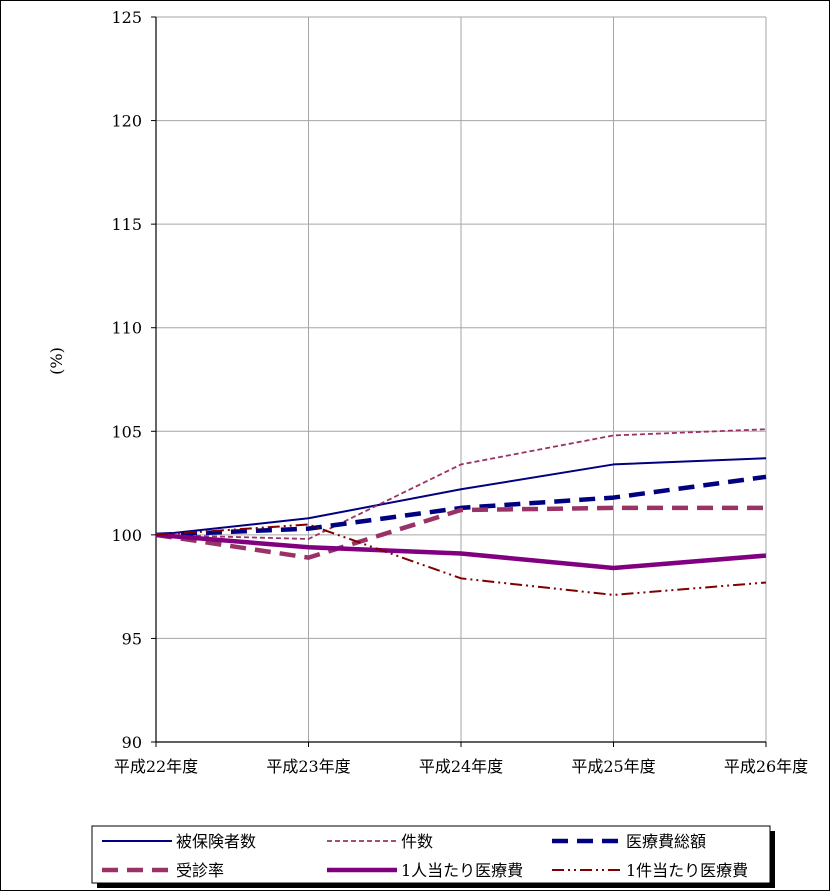 This screenshot has width=830, height=891. What do you see at coordinates (200, 870) in the screenshot?
I see `legend-label-4: 受診率` at bounding box center [200, 870].